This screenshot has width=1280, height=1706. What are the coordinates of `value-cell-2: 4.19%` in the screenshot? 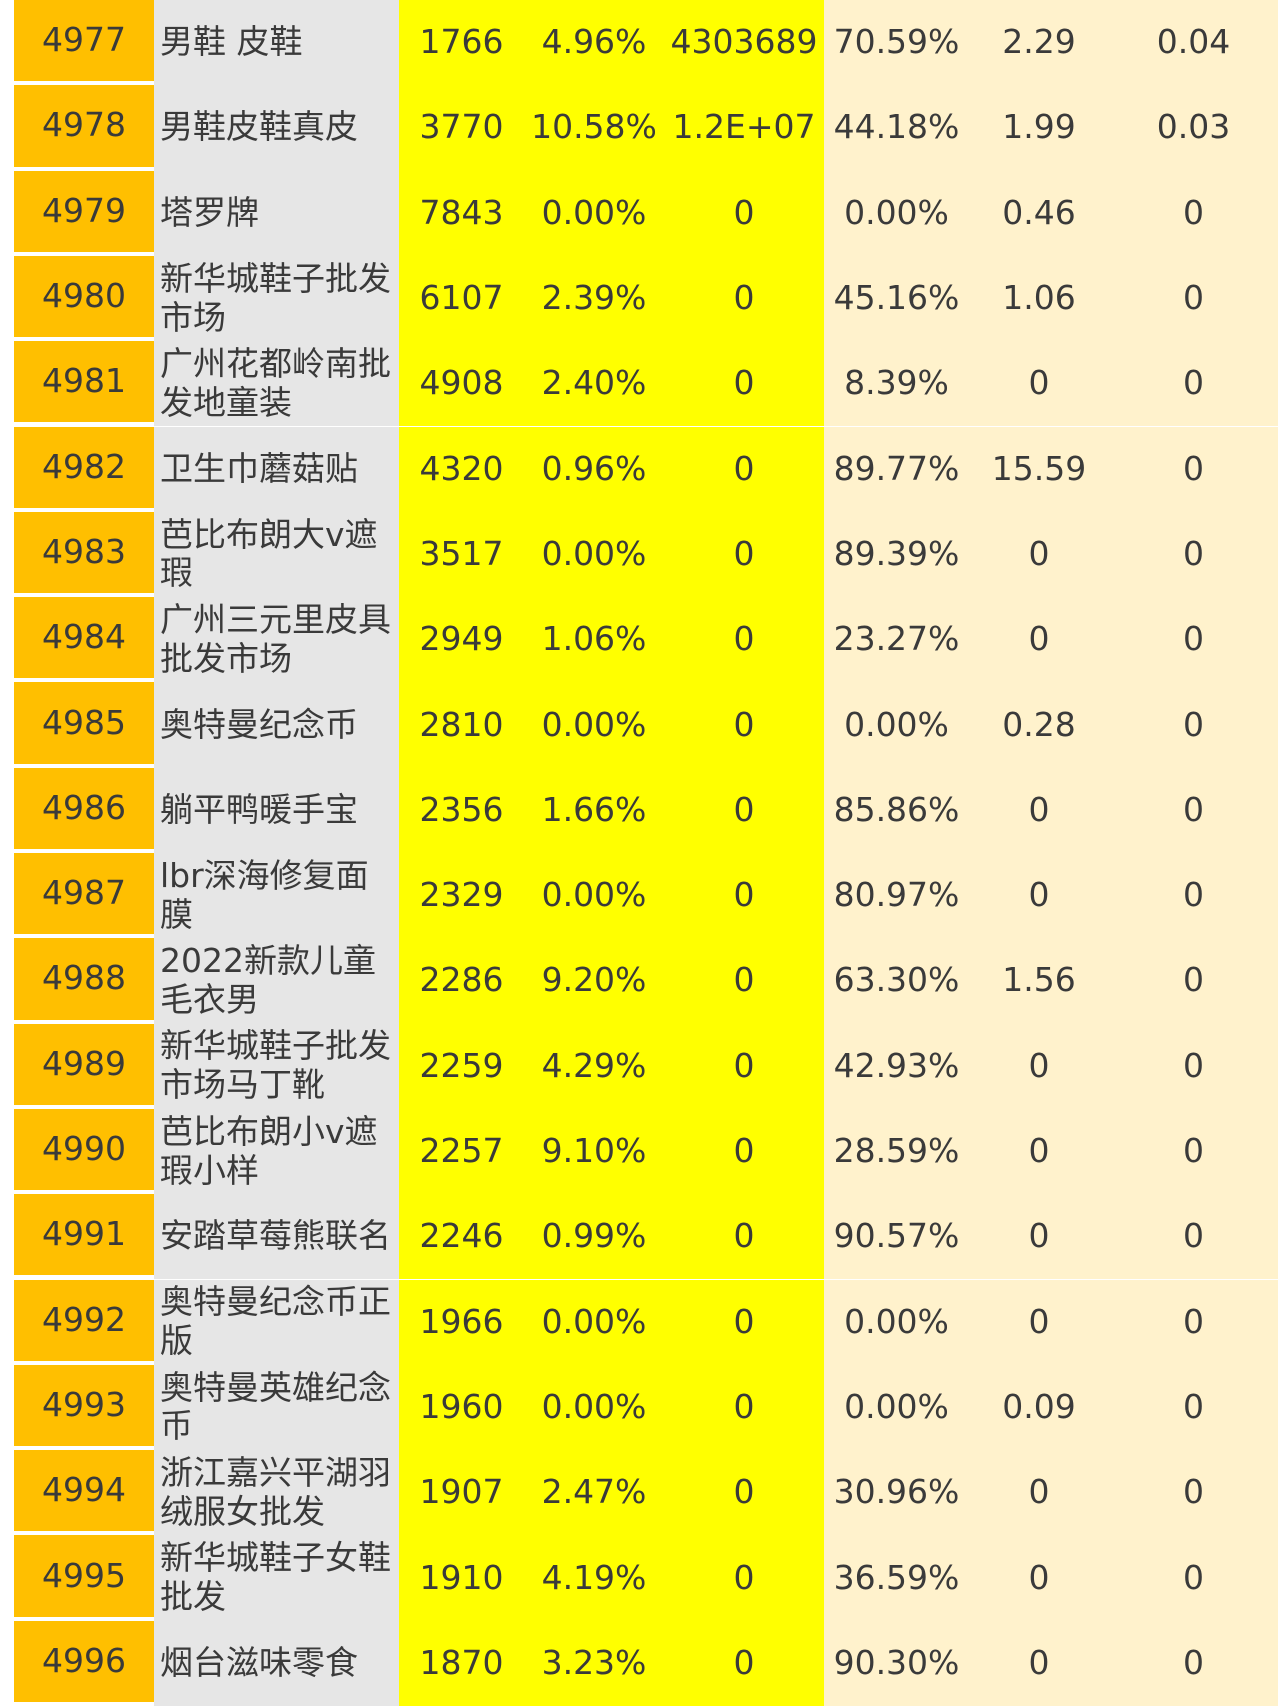 It's located at (594, 1578).